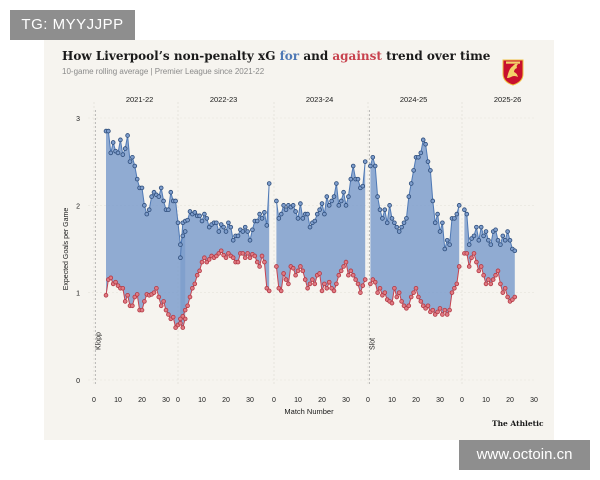  What do you see at coordinates (357, 56) in the screenshot?
I see `title-against: against` at bounding box center [357, 56].